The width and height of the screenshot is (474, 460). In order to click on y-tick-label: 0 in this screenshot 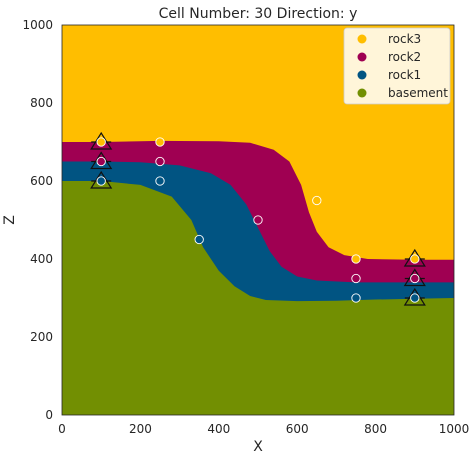, I will do `click(49, 415)`.